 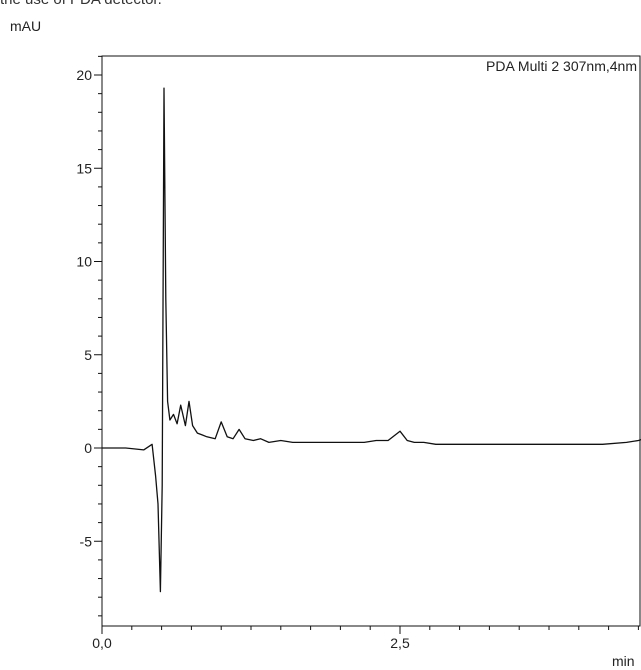 I want to click on y-tick-label: 5, so click(x=88, y=355).